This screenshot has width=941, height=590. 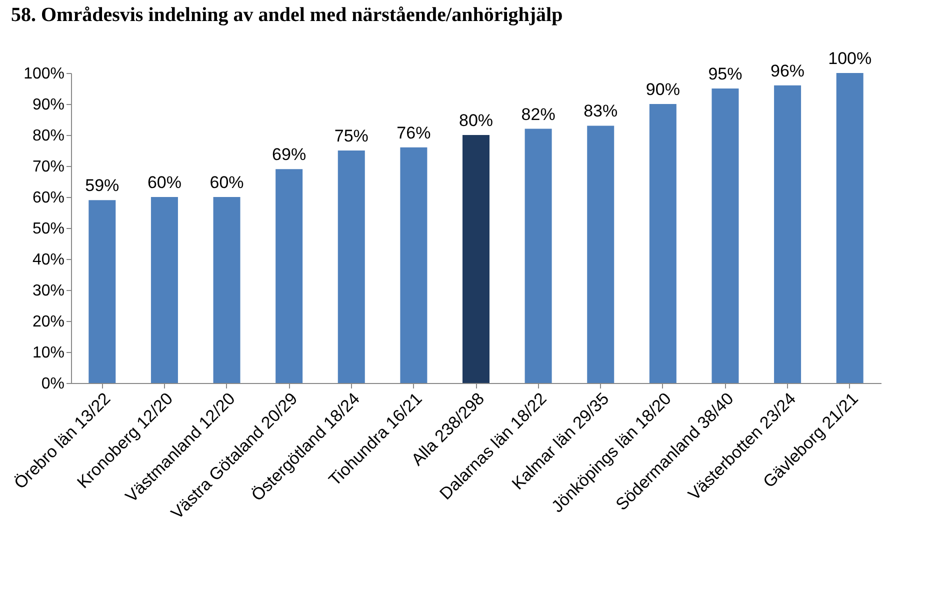 What do you see at coordinates (663, 89) in the screenshot?
I see `data-label: 90%` at bounding box center [663, 89].